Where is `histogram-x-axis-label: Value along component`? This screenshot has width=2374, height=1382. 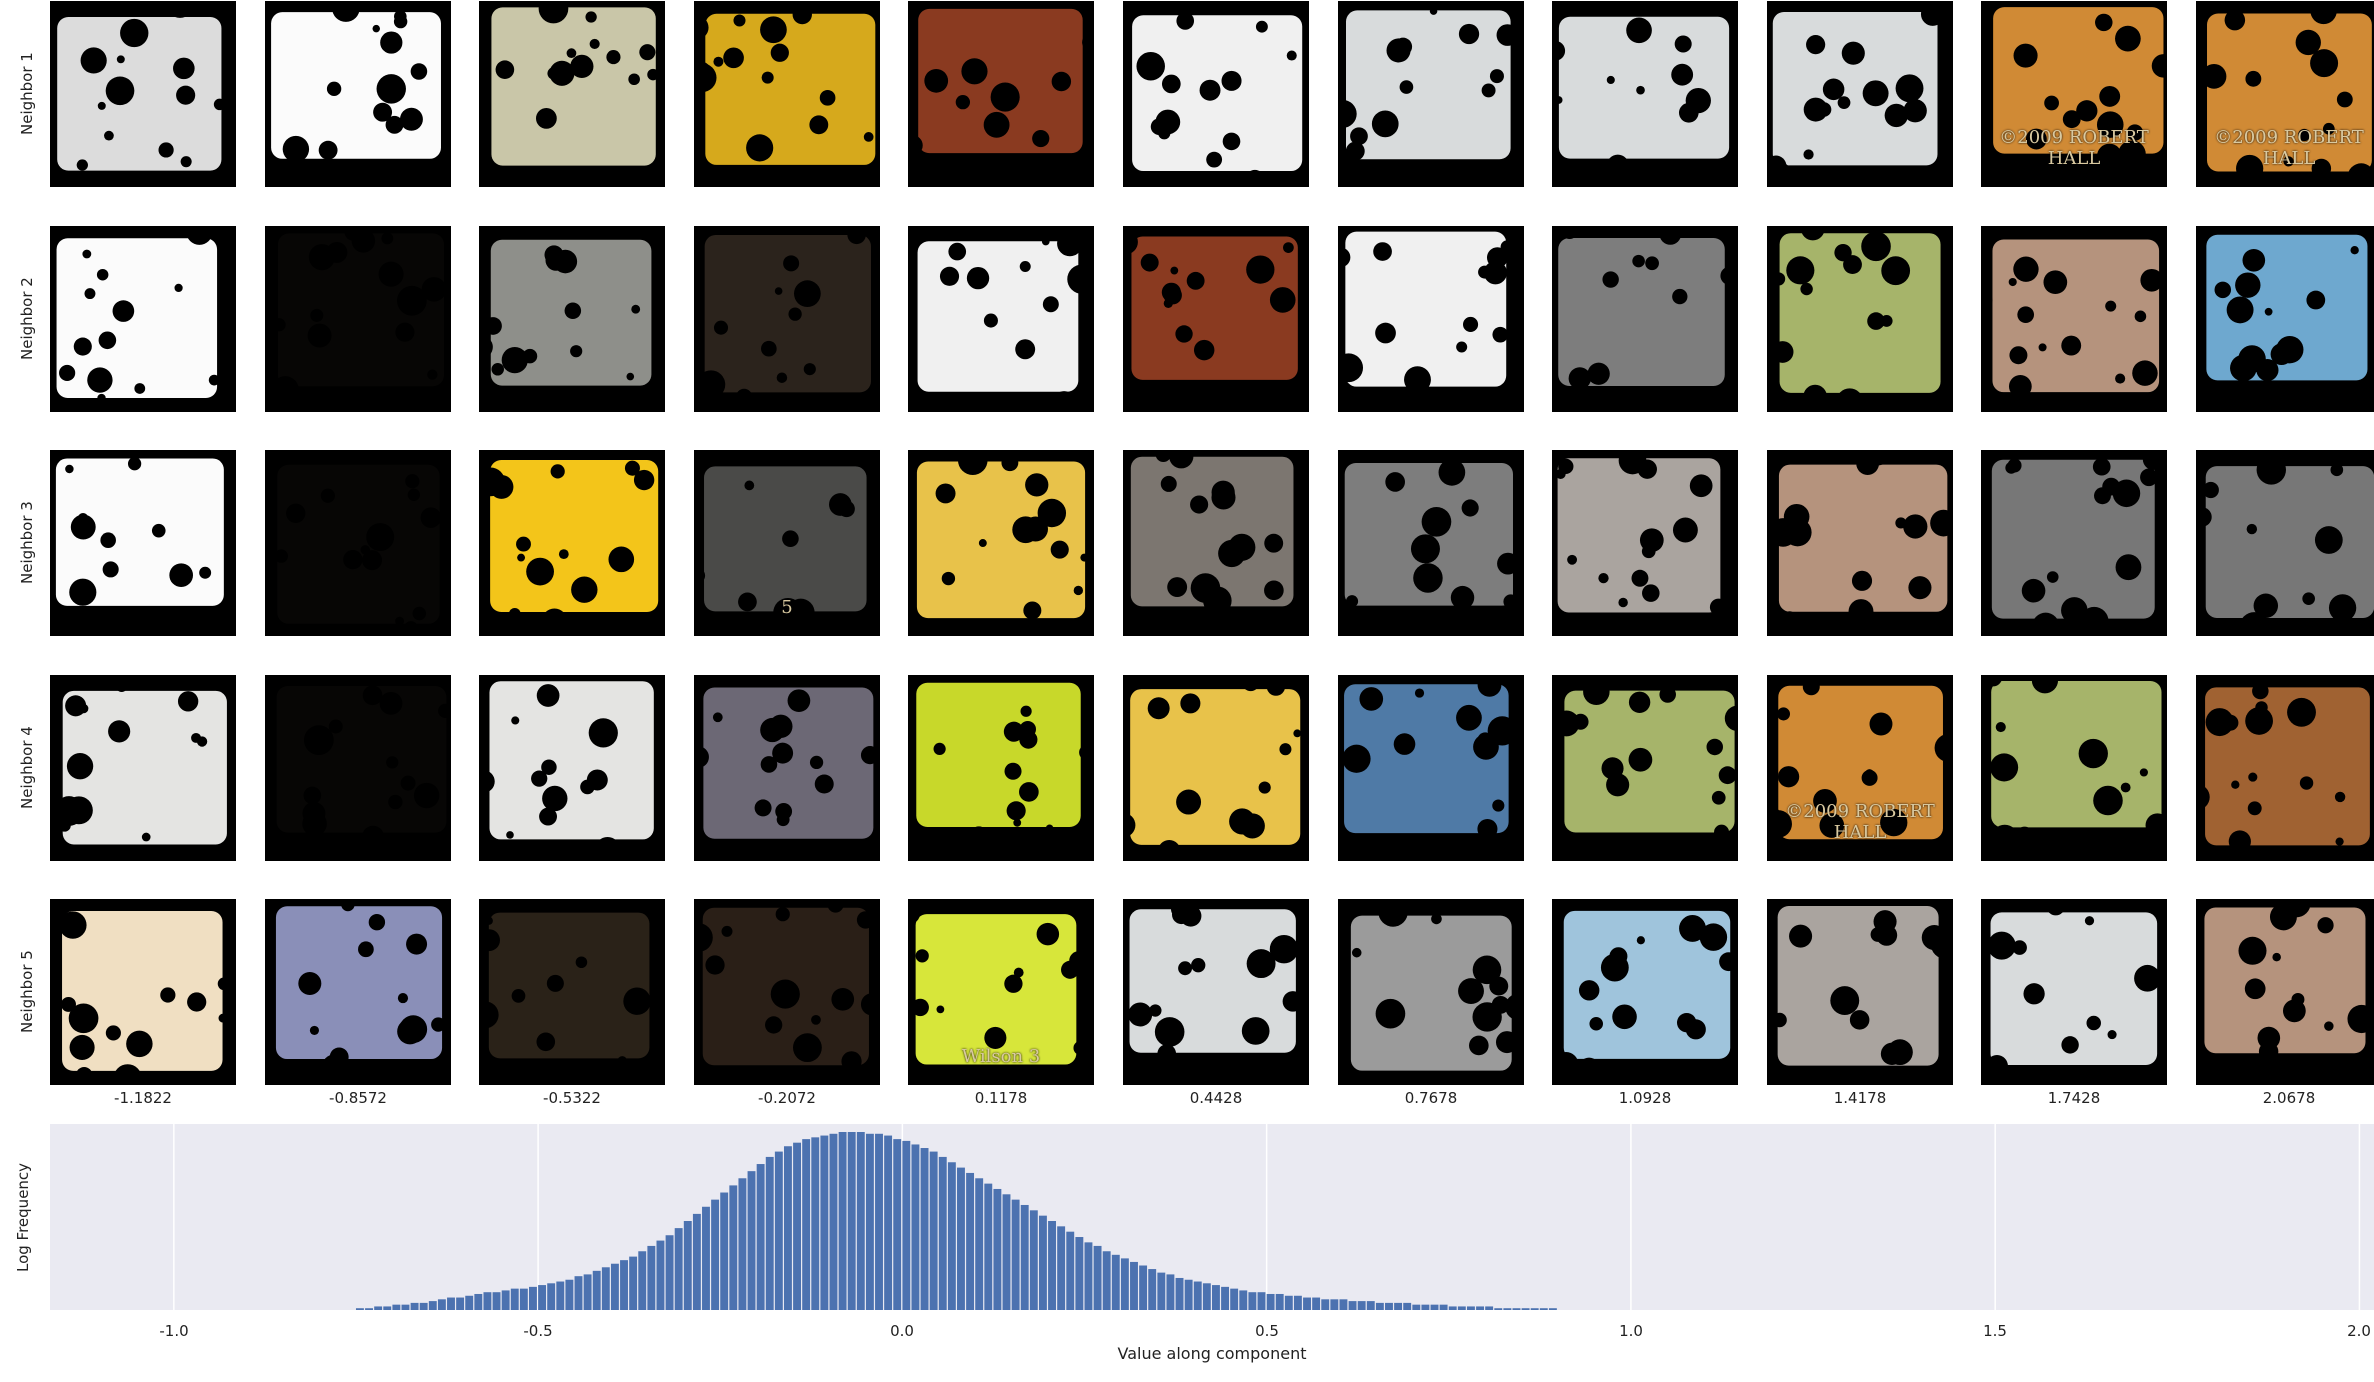 histogram-x-axis-label: Value along component is located at coordinates (1212, 1353).